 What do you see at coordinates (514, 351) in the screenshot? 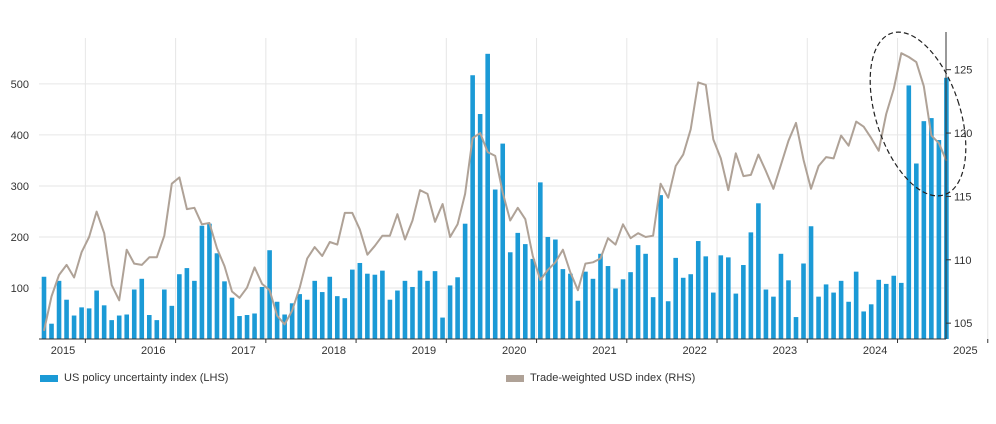
I see `x-tick-label: 2020` at bounding box center [514, 351].